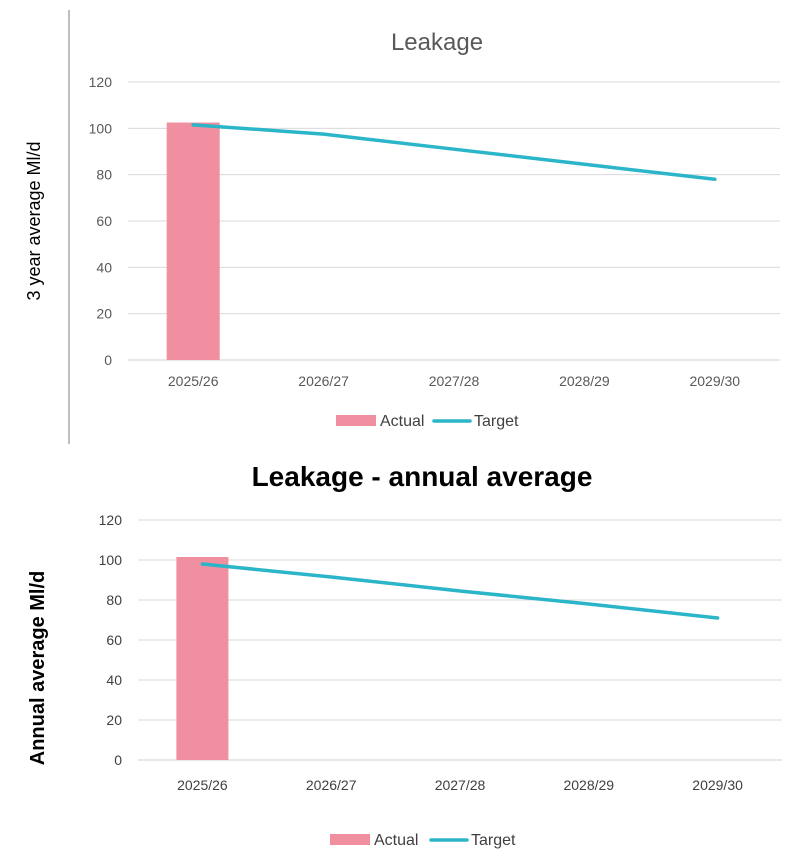  Describe the element at coordinates (422, 476) in the screenshot. I see `chart-title: Leakage - annual average` at that location.